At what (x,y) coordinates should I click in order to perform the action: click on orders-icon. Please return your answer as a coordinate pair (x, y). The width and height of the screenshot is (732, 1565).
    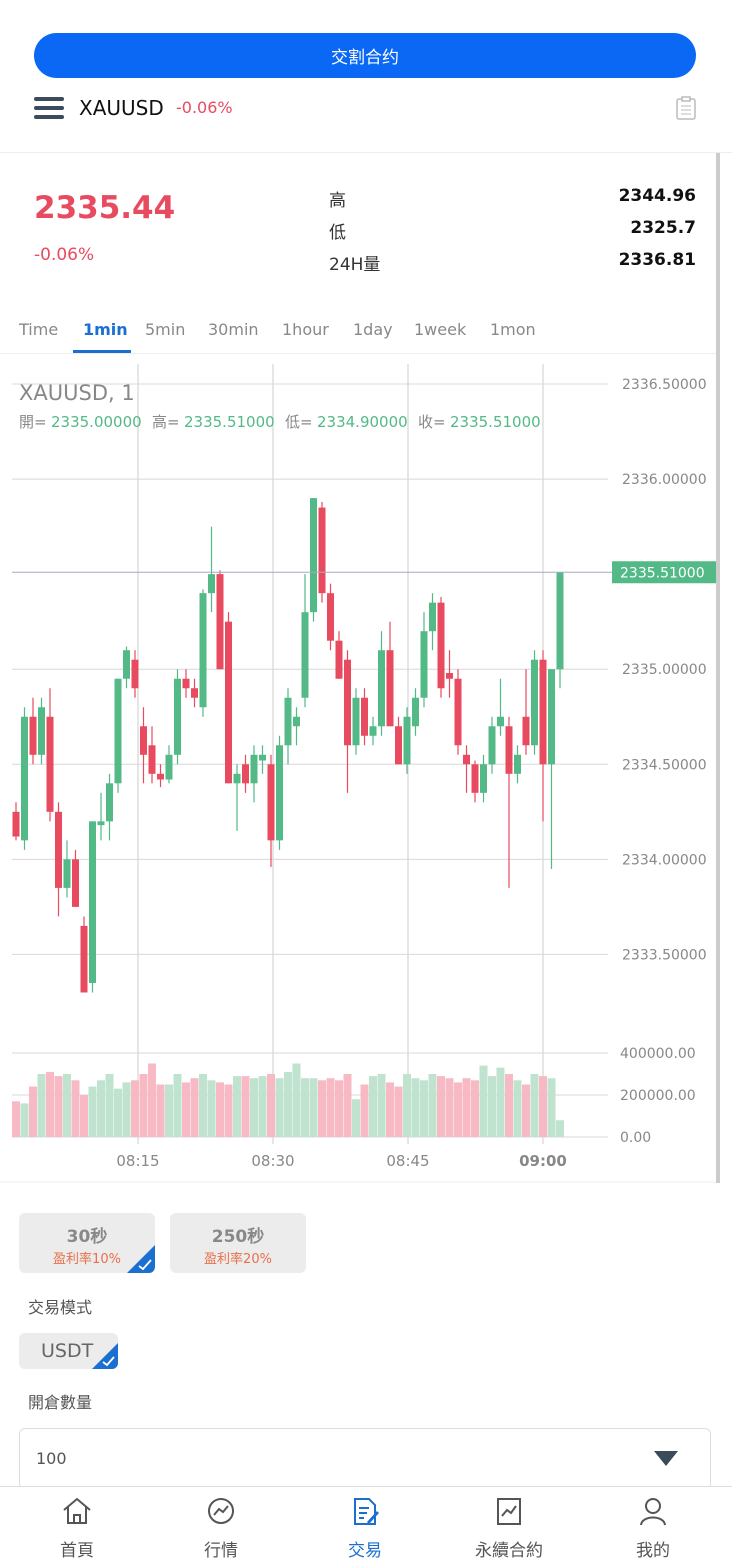
    Looking at the image, I should click on (686, 108).